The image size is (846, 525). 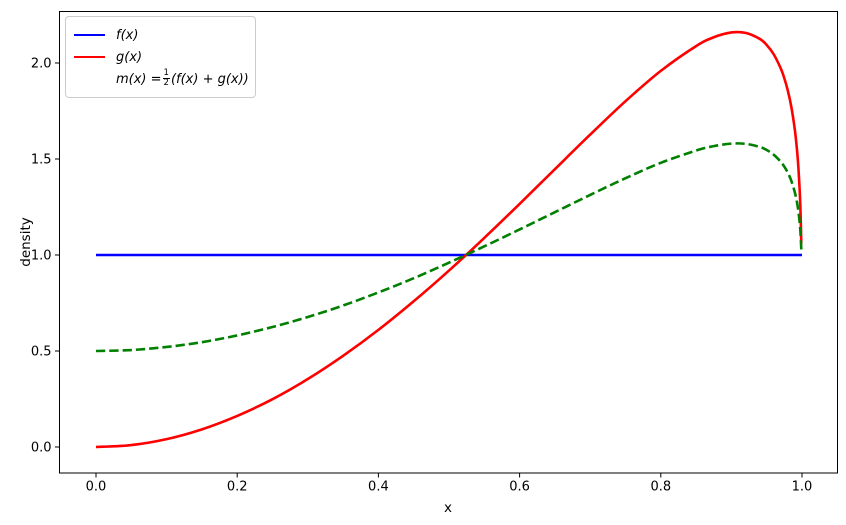 What do you see at coordinates (209, 79) in the screenshot?
I see `legend-label-m-post: (f(x) + g(x))` at bounding box center [209, 79].